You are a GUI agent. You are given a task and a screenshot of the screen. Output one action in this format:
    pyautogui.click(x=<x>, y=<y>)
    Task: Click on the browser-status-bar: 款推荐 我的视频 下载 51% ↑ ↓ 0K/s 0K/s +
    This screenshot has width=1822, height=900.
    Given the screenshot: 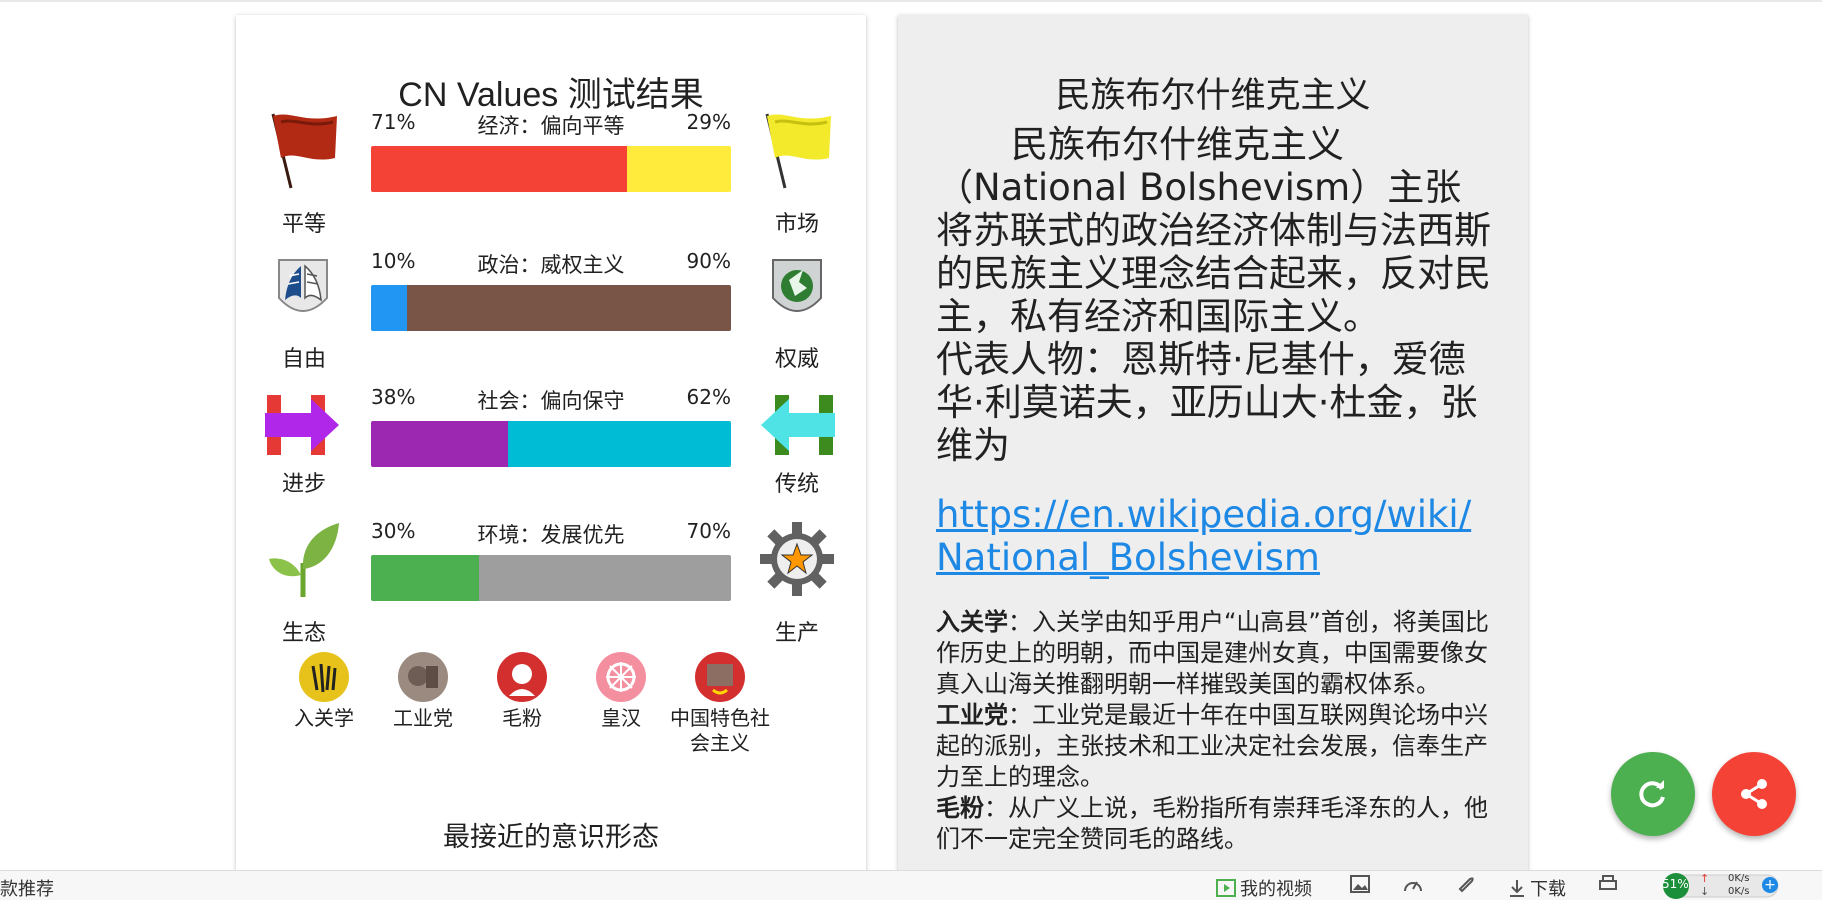 What is the action you would take?
    pyautogui.click(x=911, y=885)
    